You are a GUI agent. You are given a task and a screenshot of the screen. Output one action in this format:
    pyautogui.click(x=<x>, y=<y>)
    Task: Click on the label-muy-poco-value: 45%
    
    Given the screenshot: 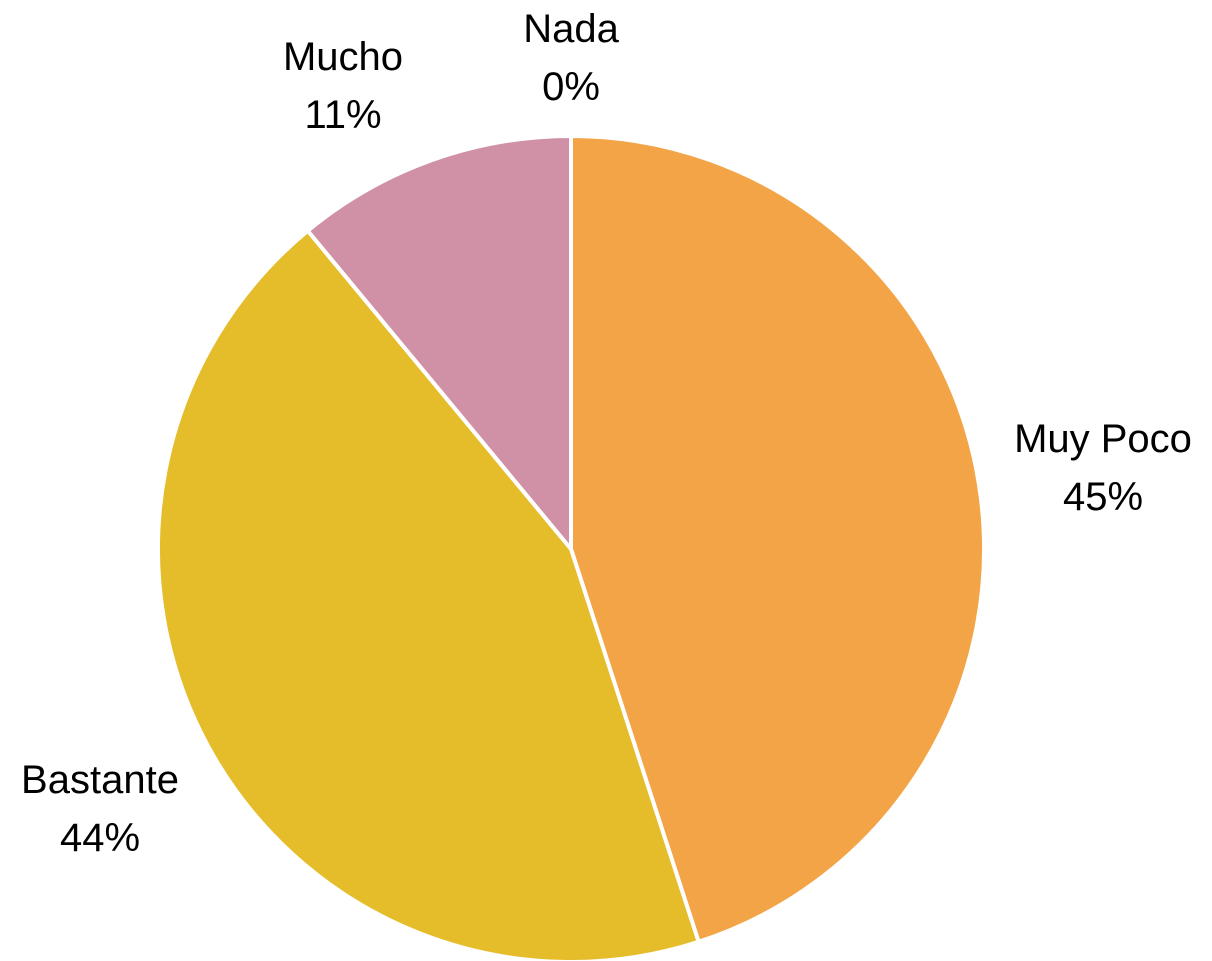 What is the action you would take?
    pyautogui.click(x=1103, y=497)
    